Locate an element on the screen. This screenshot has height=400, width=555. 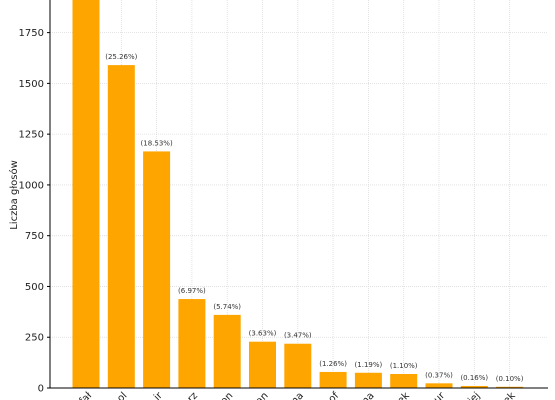
x-tick-label: iej is located at coordinates (474, 395).